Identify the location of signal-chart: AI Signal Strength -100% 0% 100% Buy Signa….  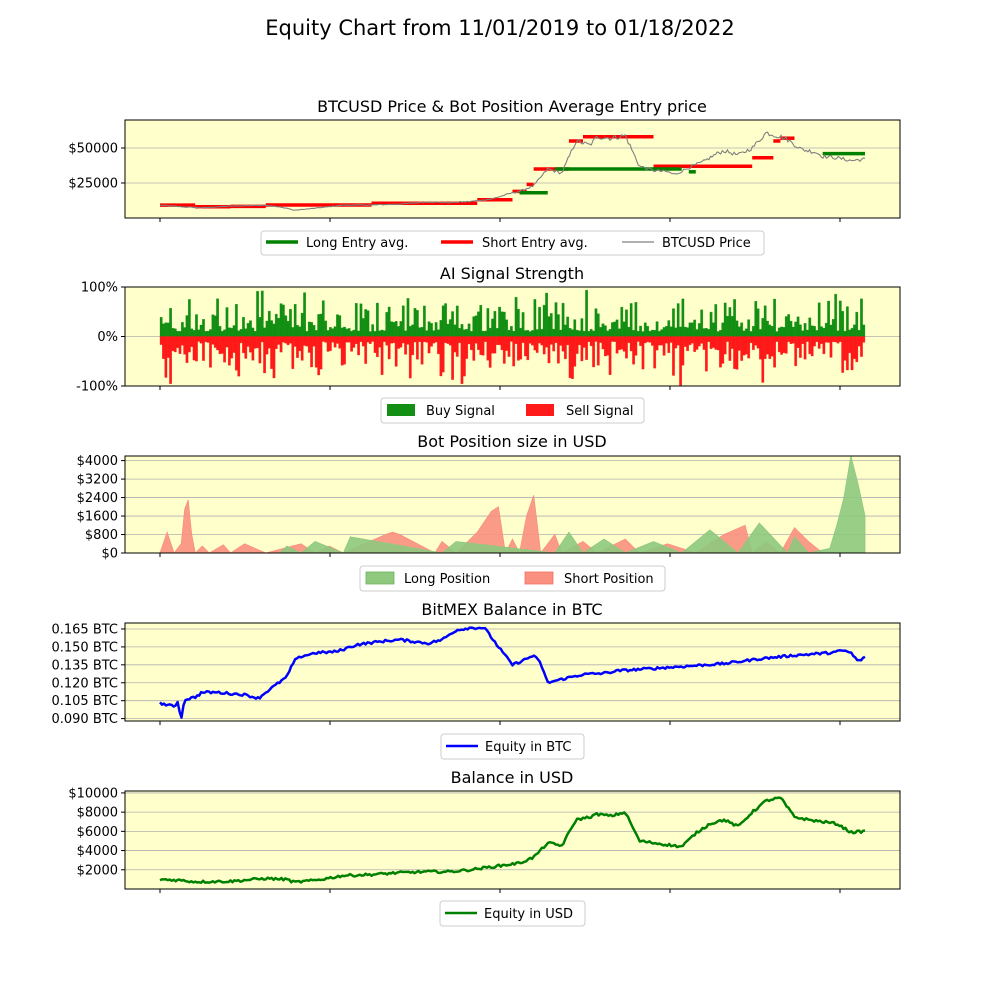
(488, 344).